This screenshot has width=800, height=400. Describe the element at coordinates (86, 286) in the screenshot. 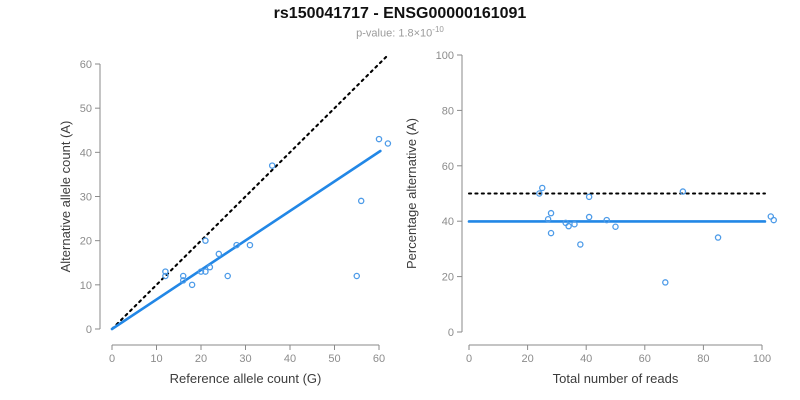

I see `y-tick-label: 10` at that location.